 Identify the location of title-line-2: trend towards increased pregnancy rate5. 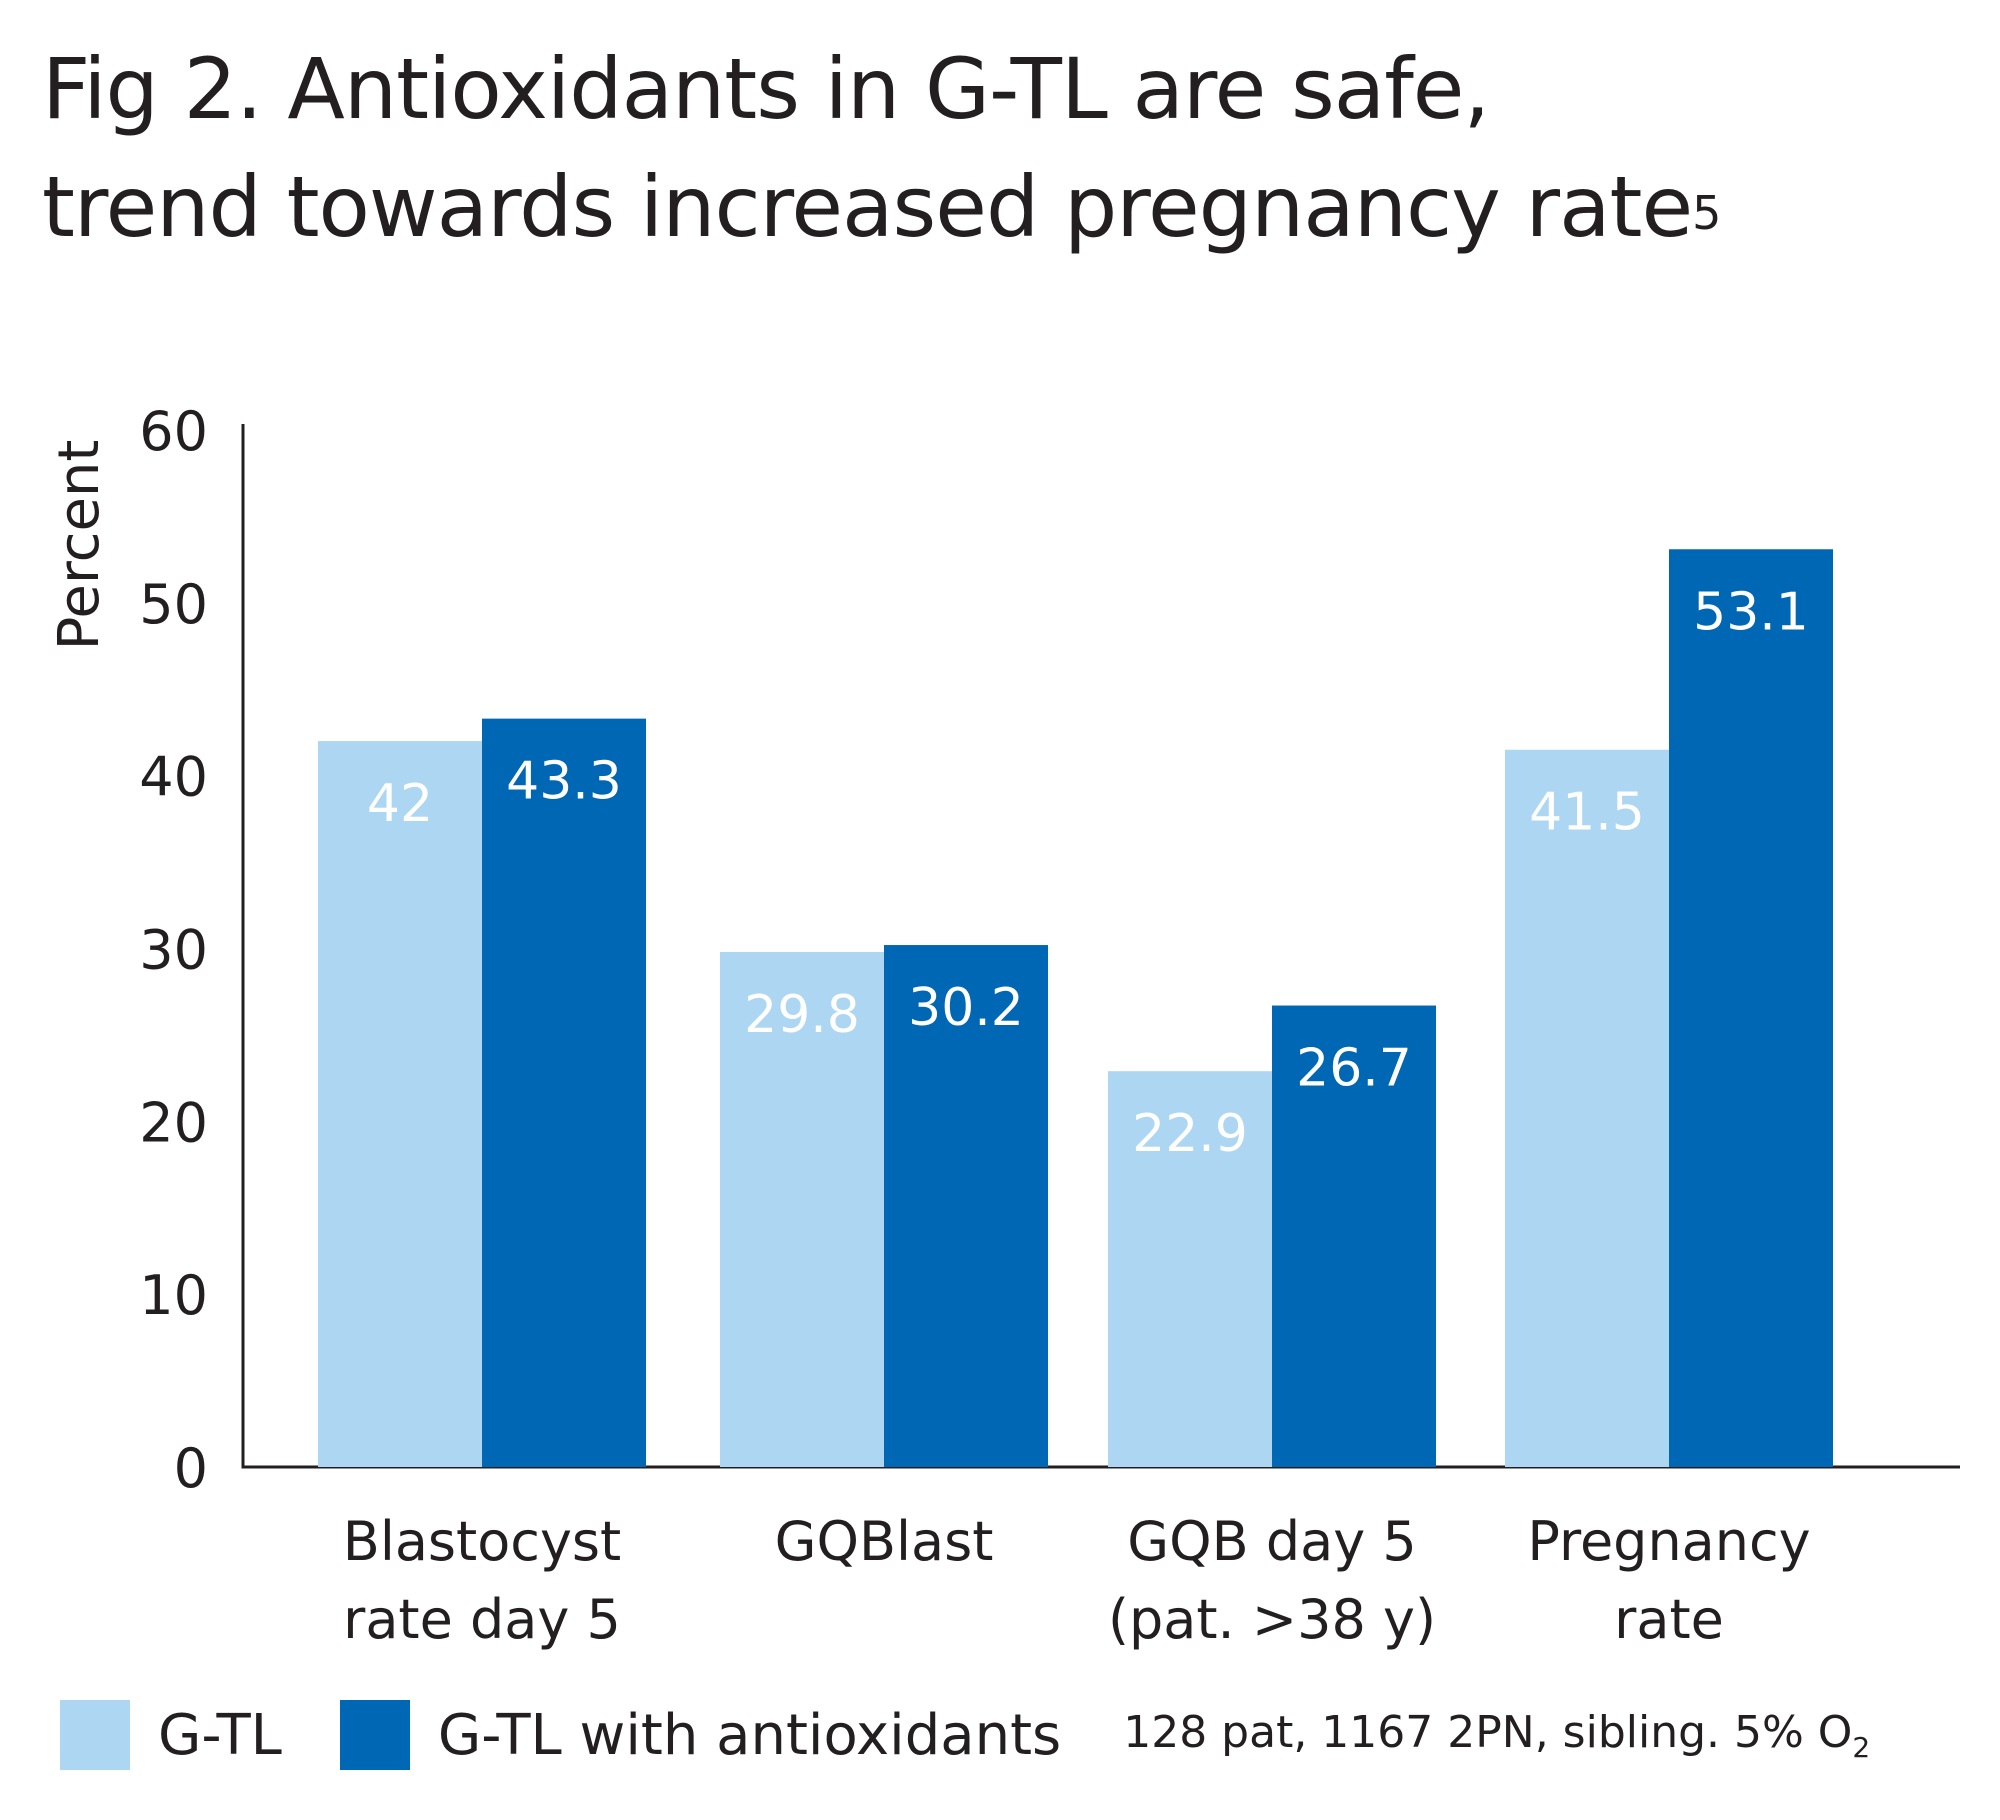
(881, 207).